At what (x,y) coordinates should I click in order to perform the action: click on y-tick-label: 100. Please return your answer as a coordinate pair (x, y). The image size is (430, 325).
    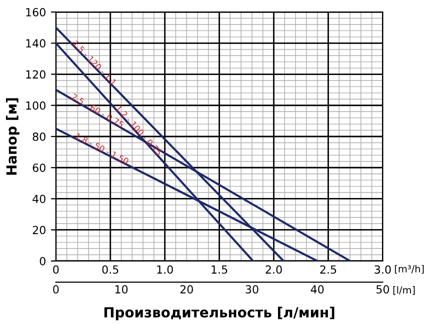
    Looking at the image, I should click on (36, 105).